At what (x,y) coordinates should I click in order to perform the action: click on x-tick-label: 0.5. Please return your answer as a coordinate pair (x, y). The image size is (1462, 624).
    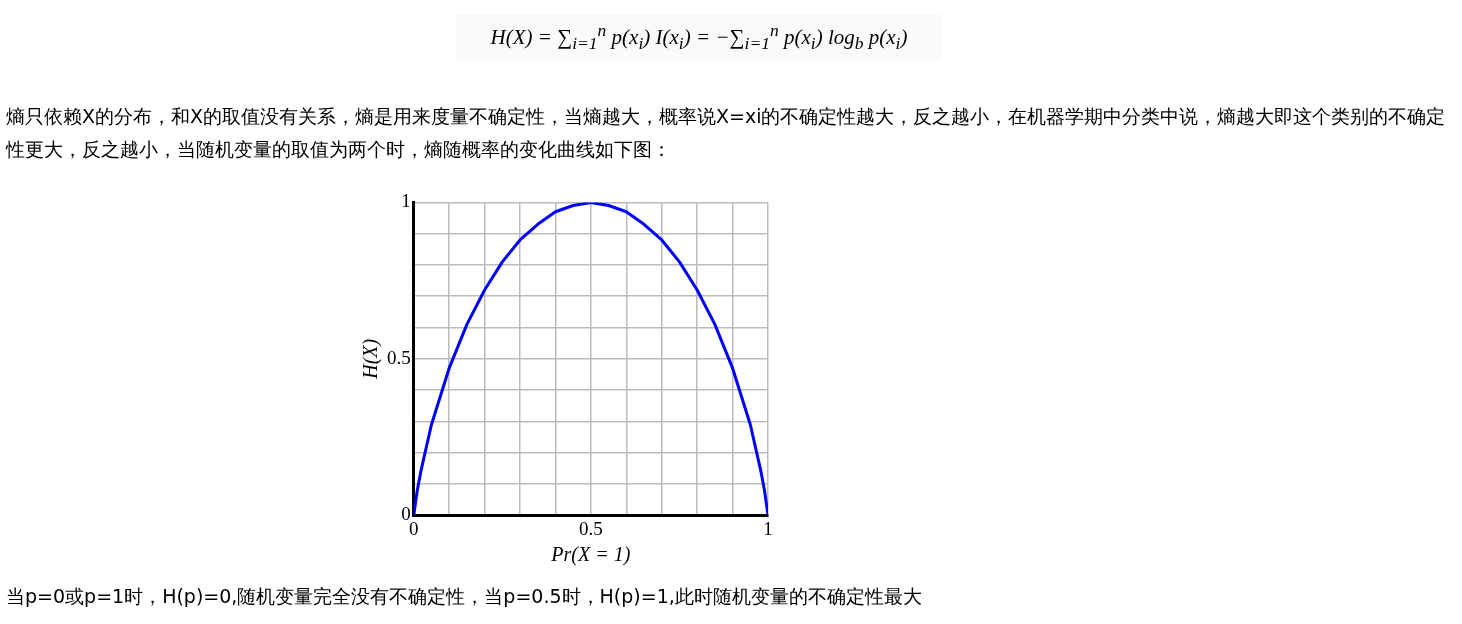
    Looking at the image, I should click on (591, 528).